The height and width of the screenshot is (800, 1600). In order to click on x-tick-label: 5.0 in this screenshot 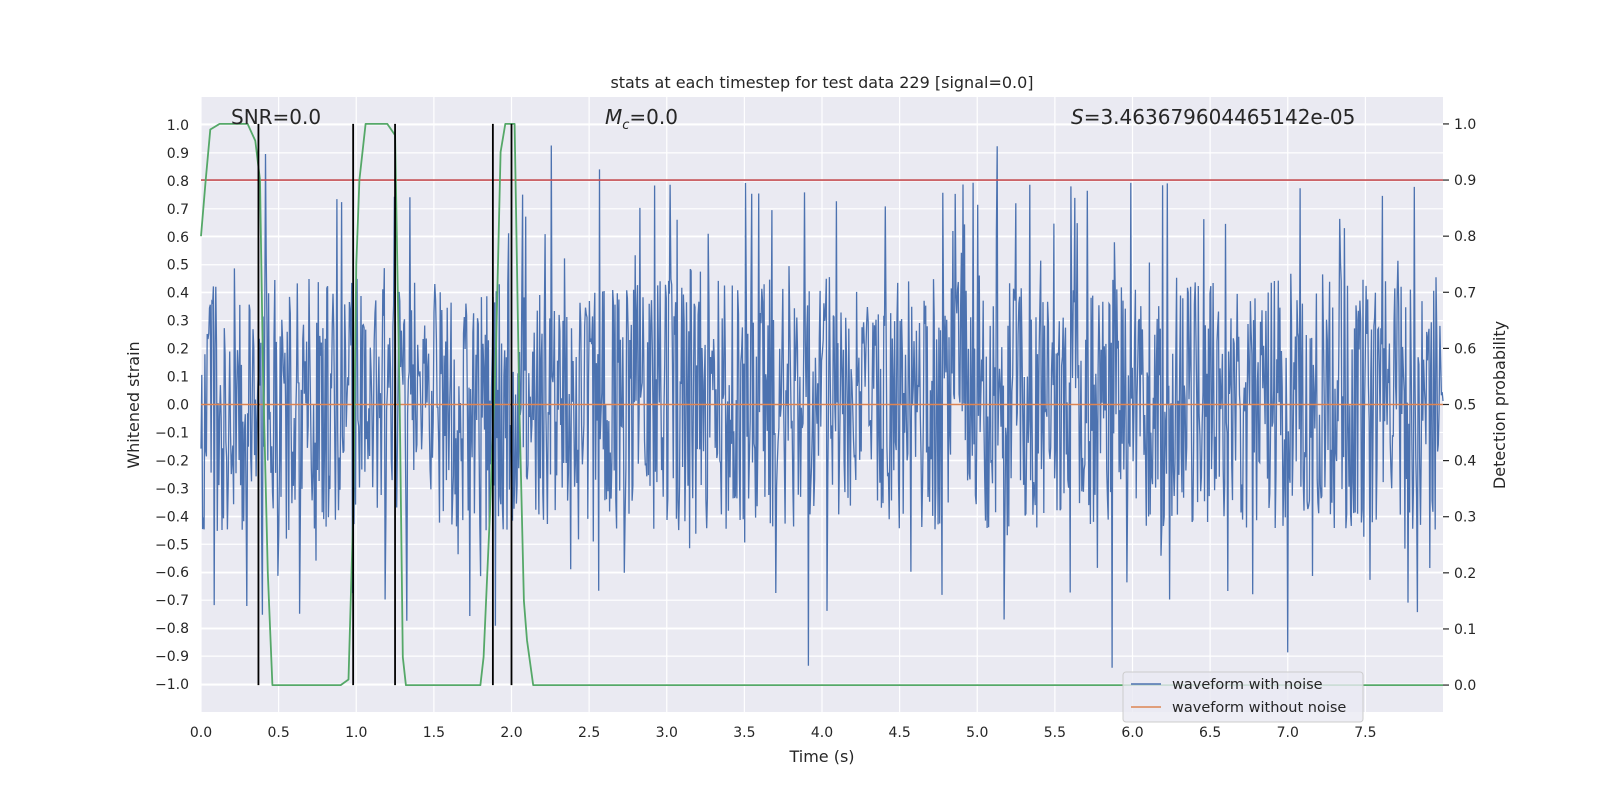, I will do `click(977, 733)`.